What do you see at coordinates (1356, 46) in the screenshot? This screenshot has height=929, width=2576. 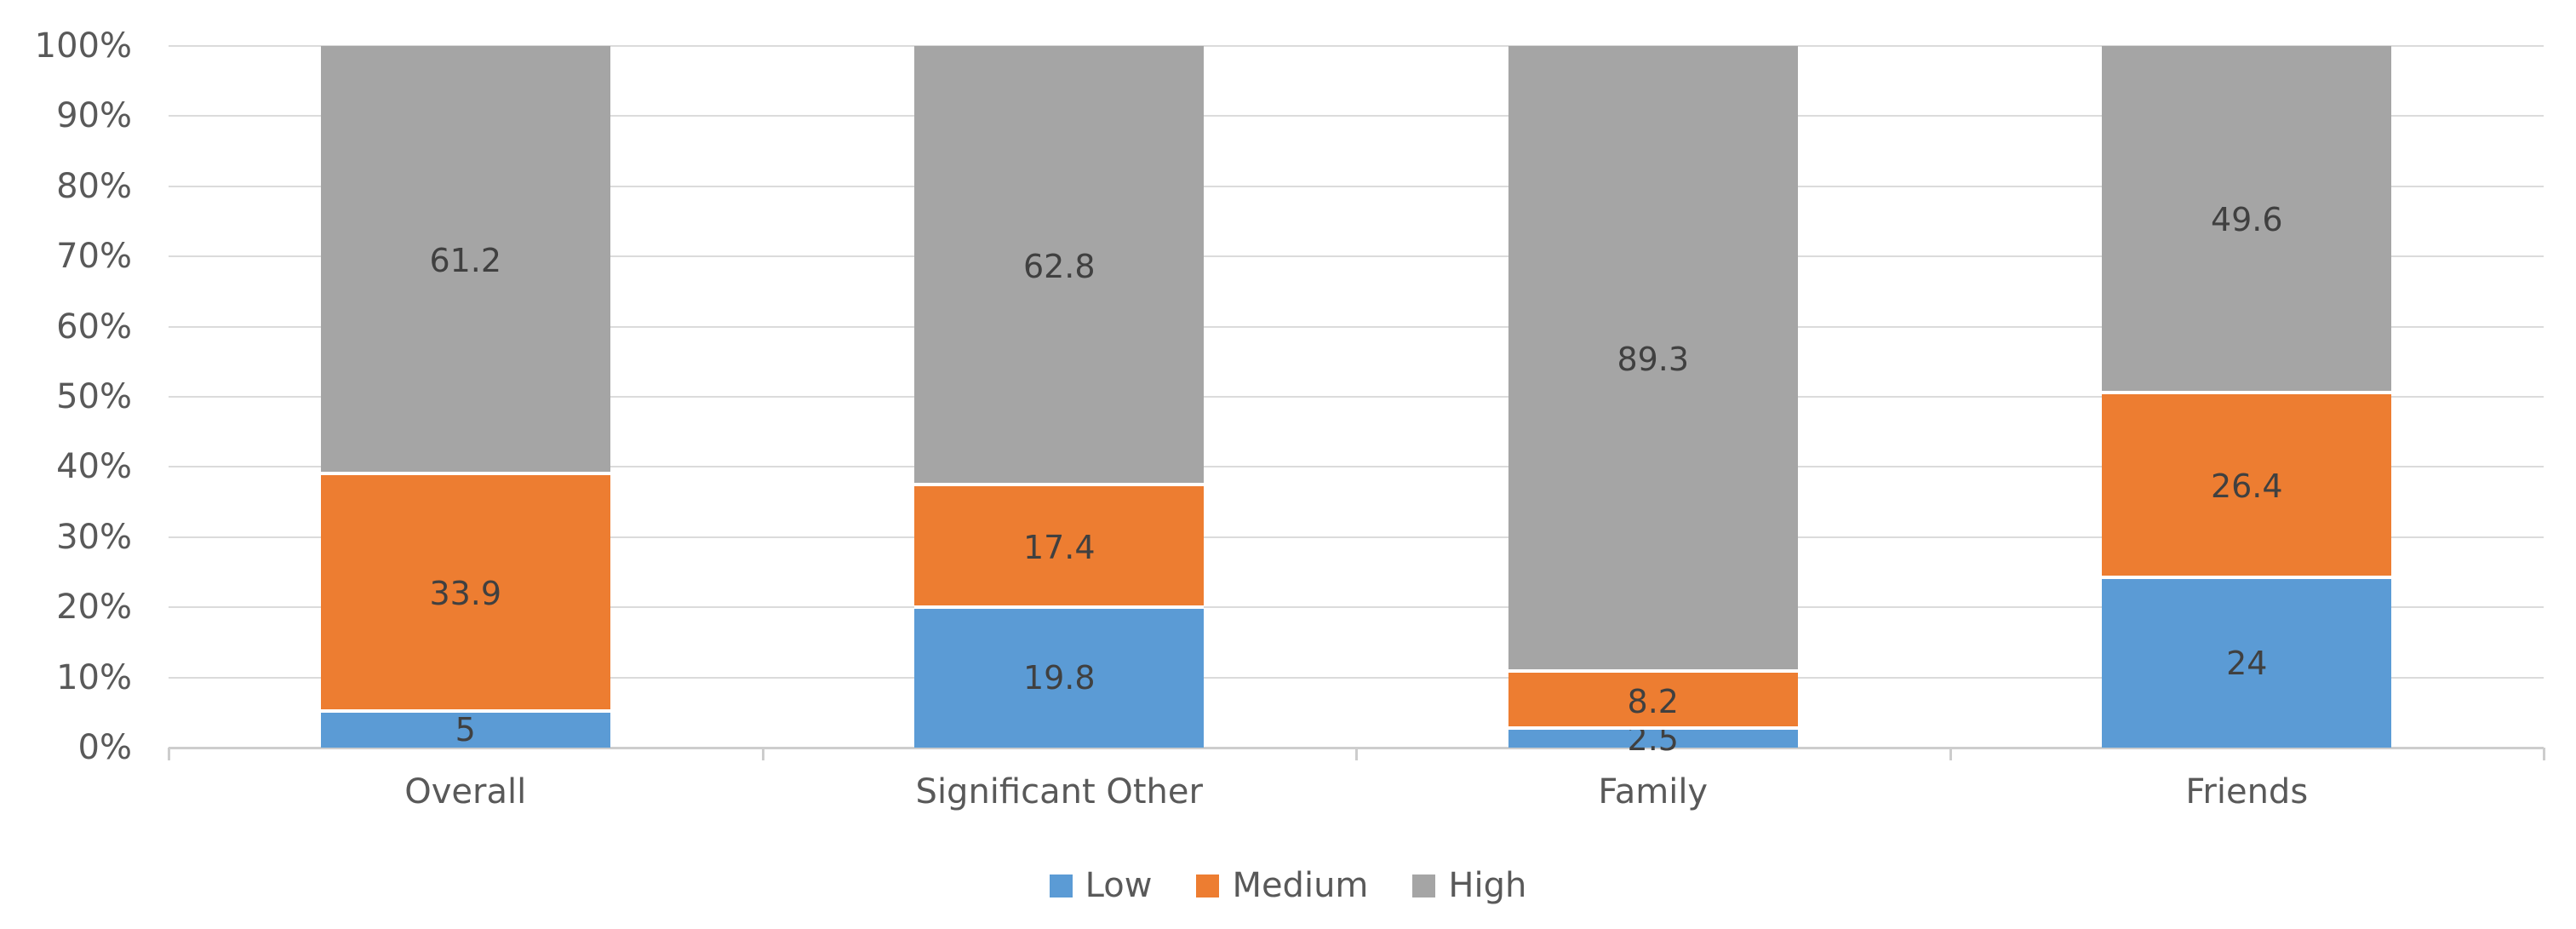 I see `gridline-100-` at bounding box center [1356, 46].